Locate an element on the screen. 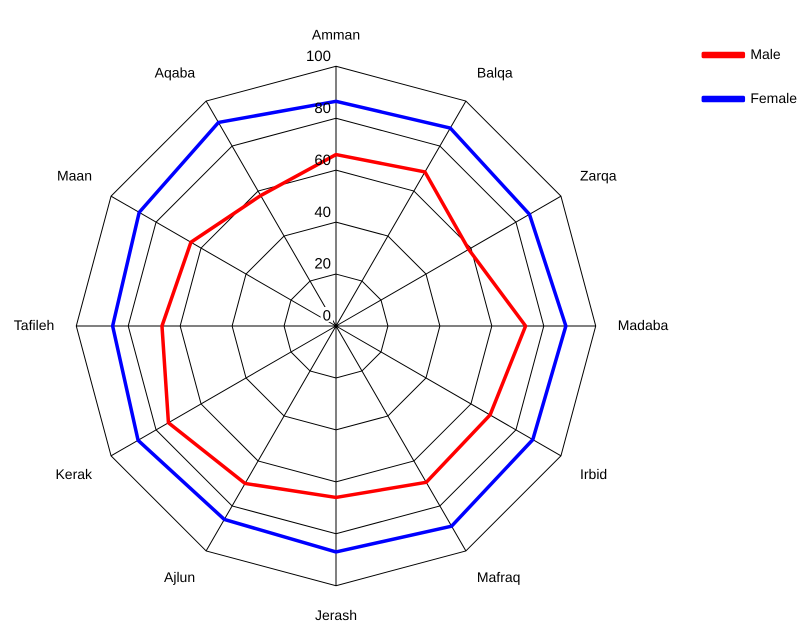 Image resolution: width=807 pixels, height=637 pixels. y-tick-label: 80 is located at coordinates (322, 108).